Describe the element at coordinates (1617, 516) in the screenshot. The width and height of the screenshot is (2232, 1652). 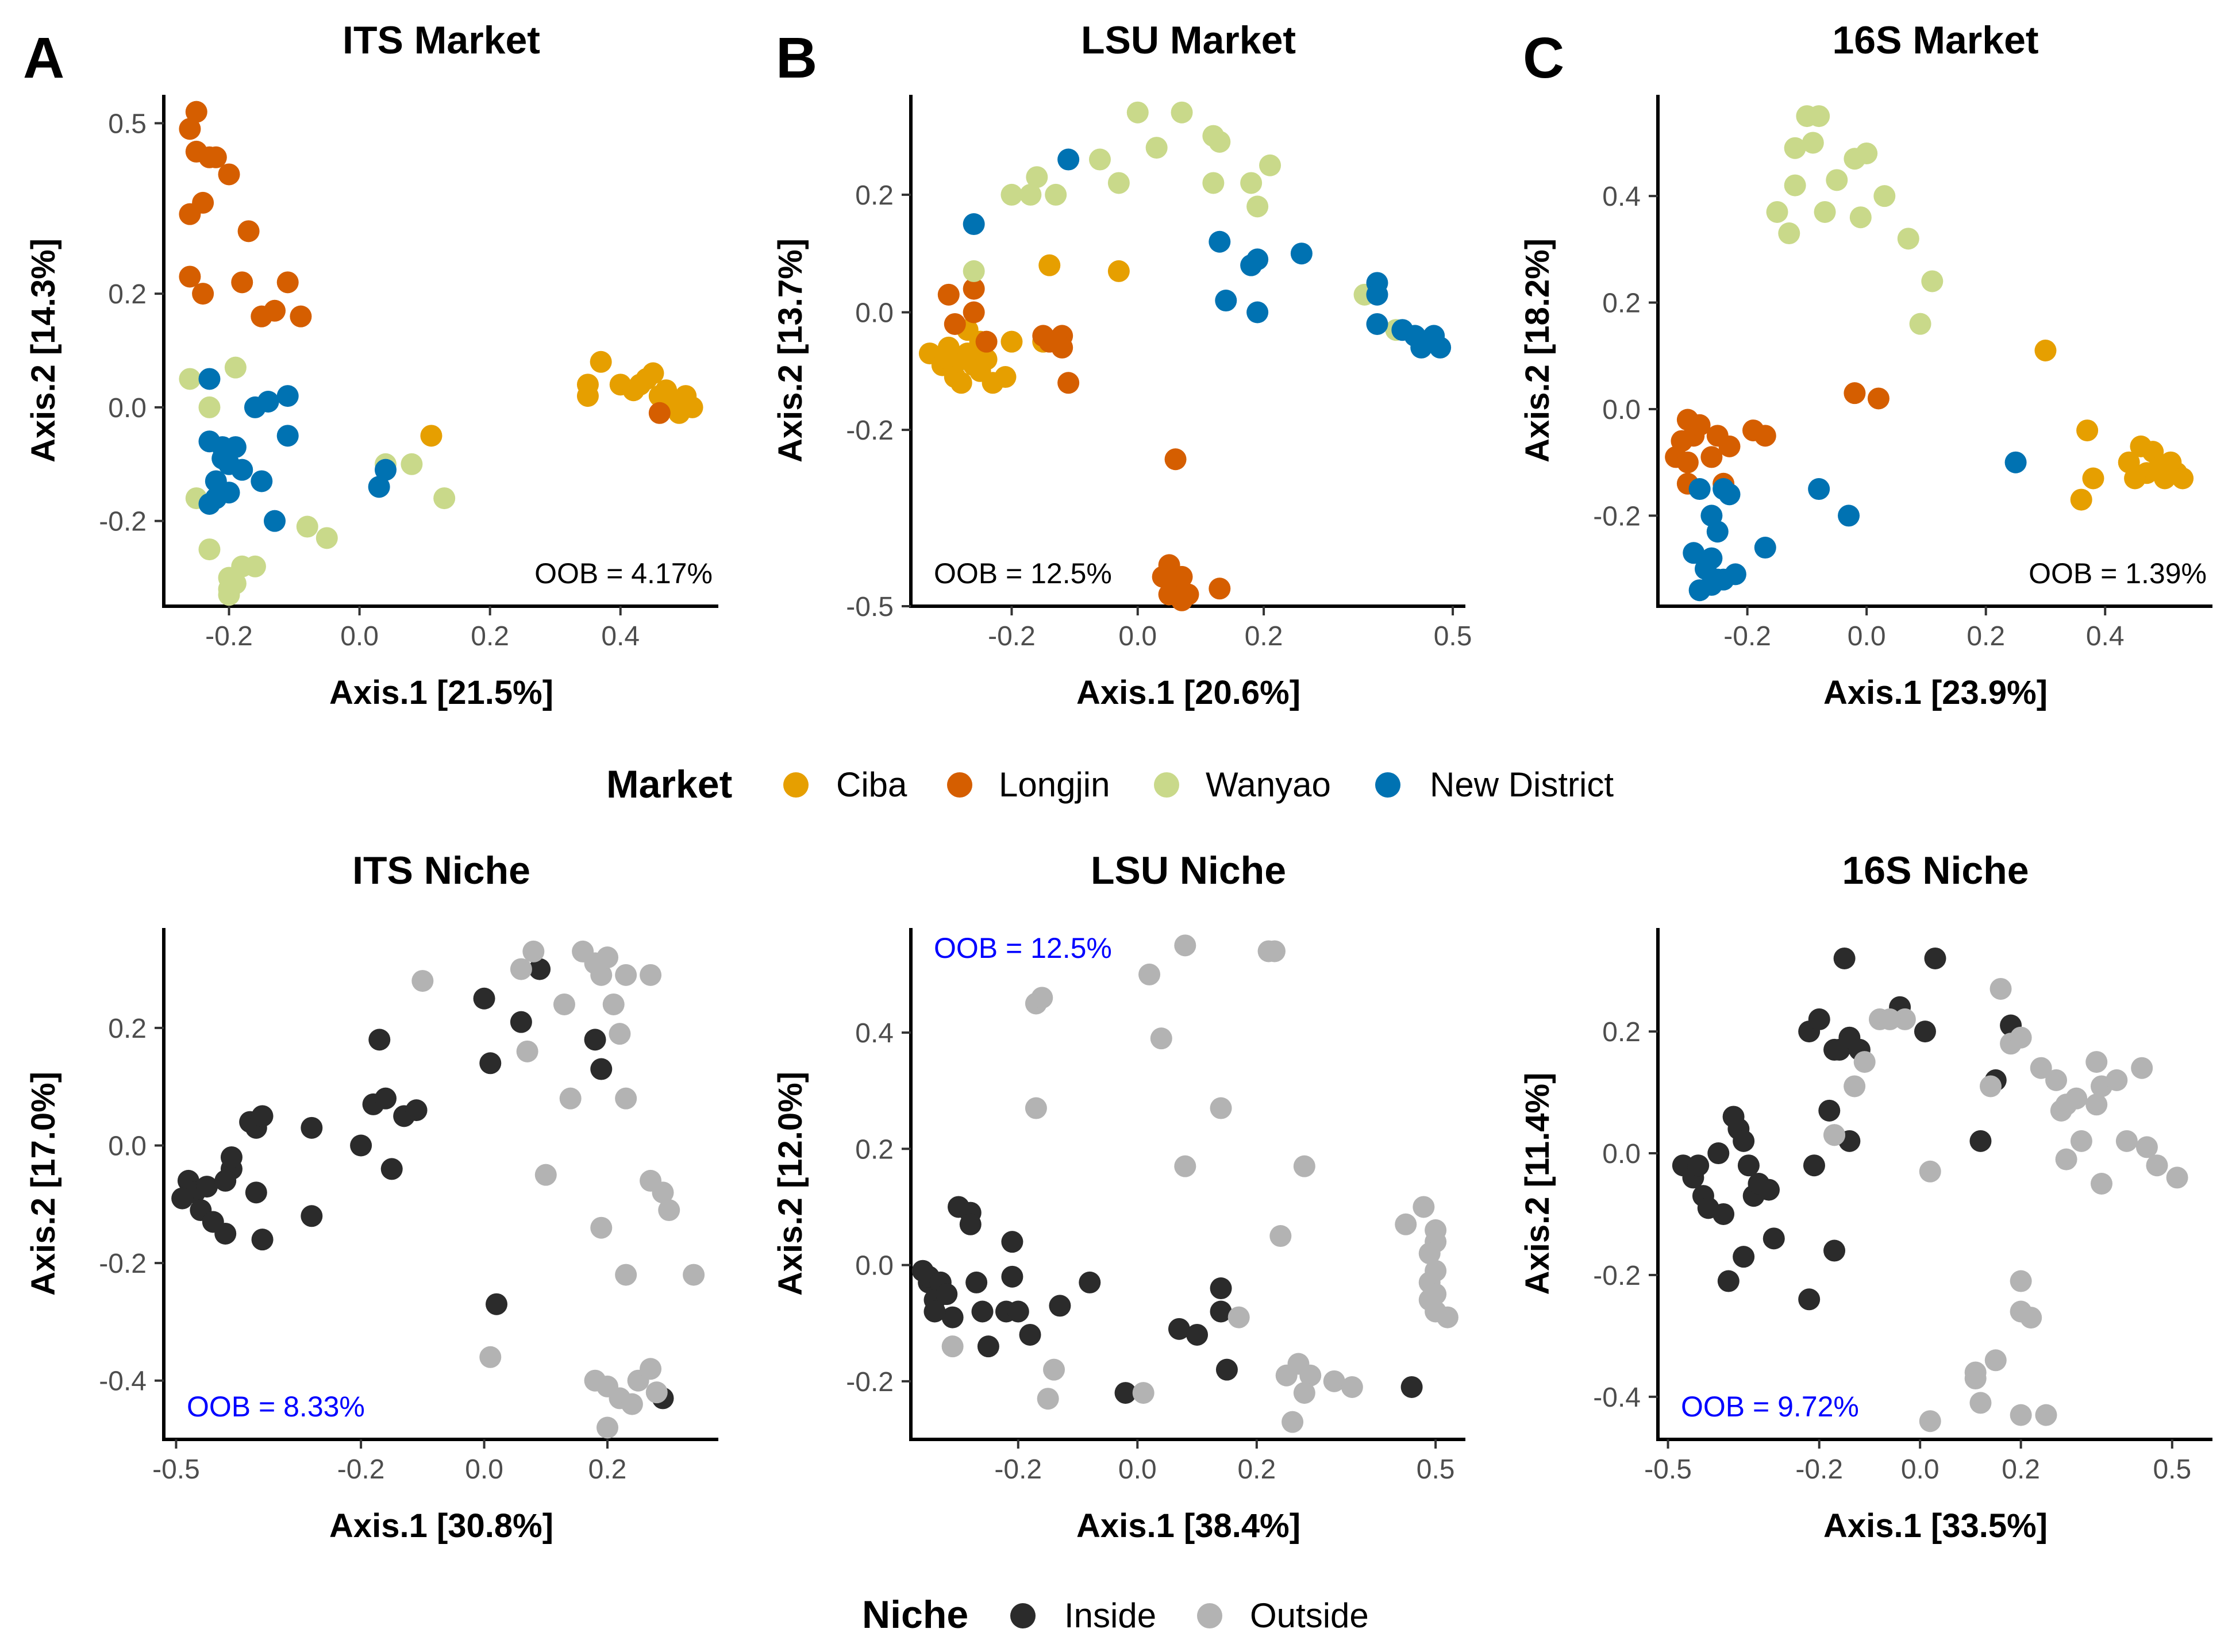
I see `y-tick-label: -0.2` at that location.